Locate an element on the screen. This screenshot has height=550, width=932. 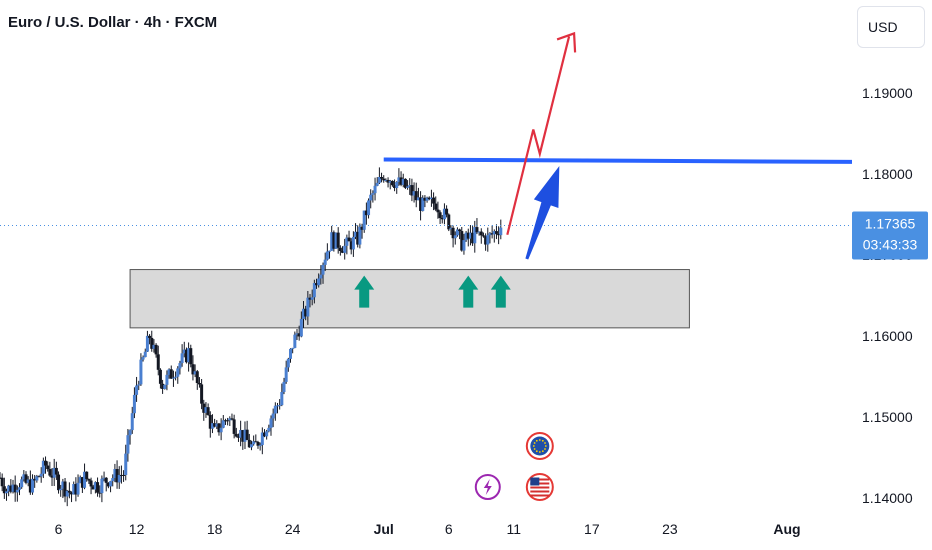
current-price-label: 1.17365 03:43:33 is located at coordinates (890, 235).